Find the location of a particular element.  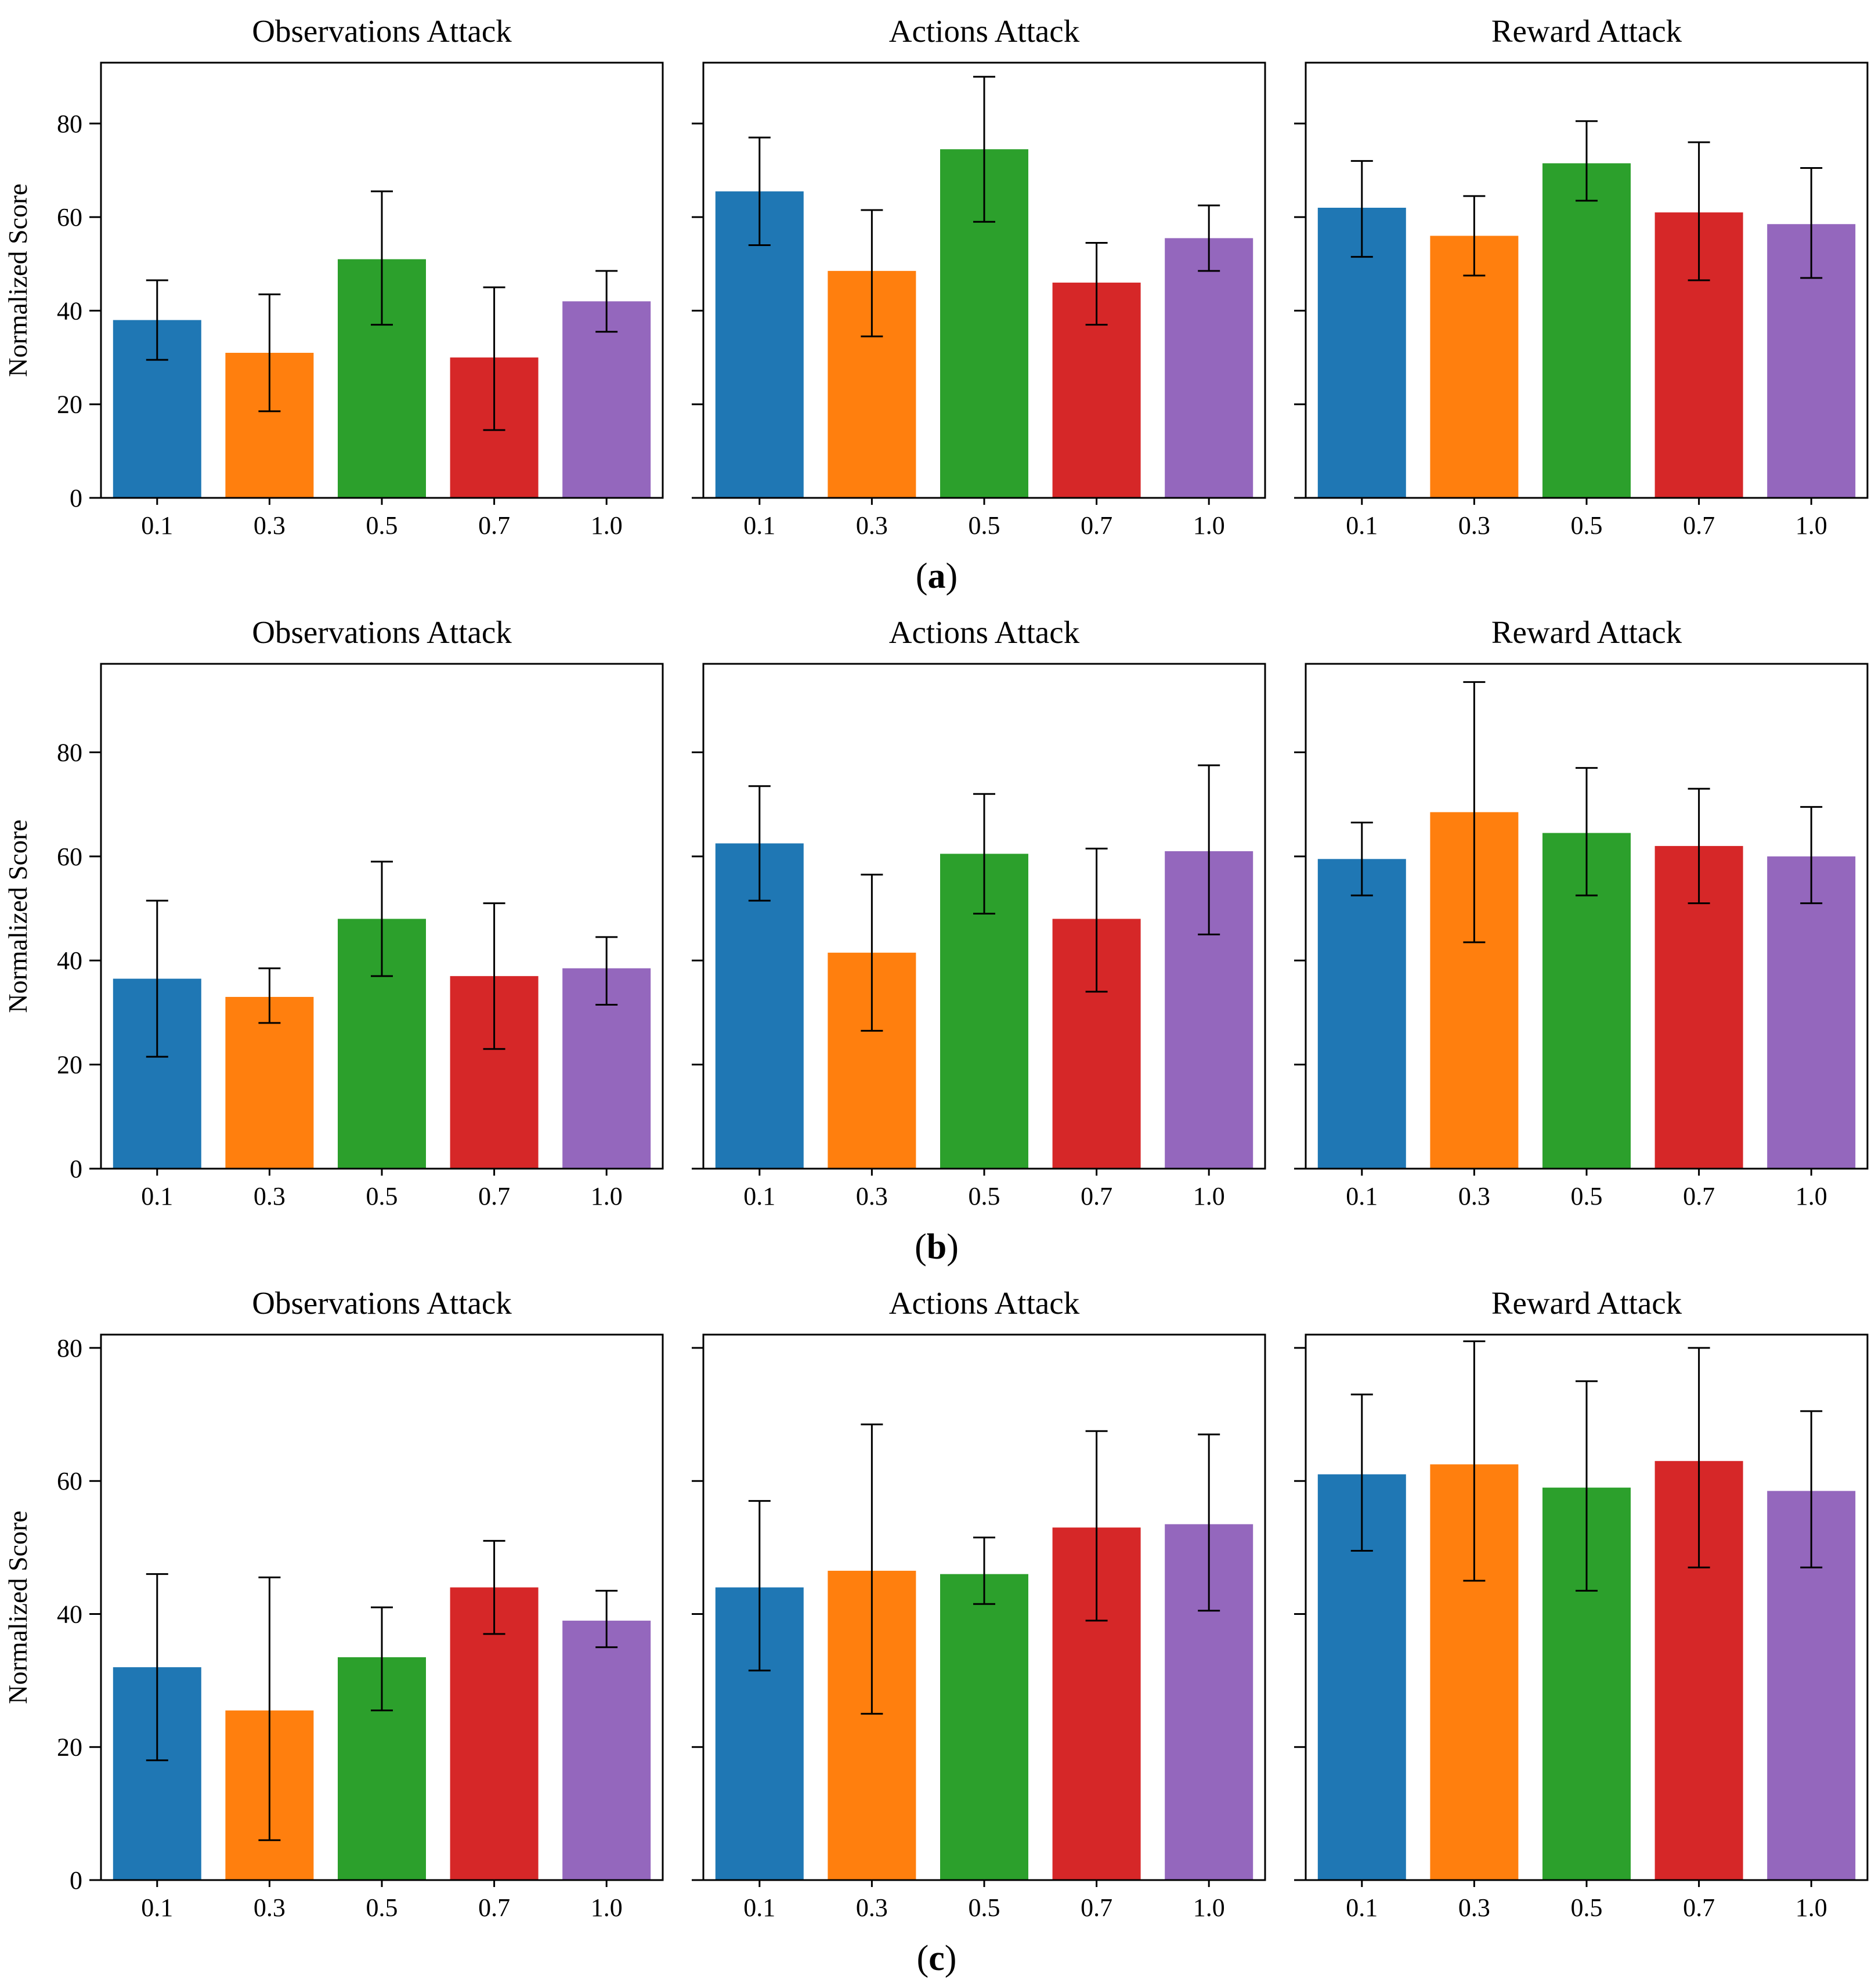

chart-c-reward-attack: Reward Attack 0.1 0.3 0.5 0.7 1.0 is located at coordinates (1582, 1603).